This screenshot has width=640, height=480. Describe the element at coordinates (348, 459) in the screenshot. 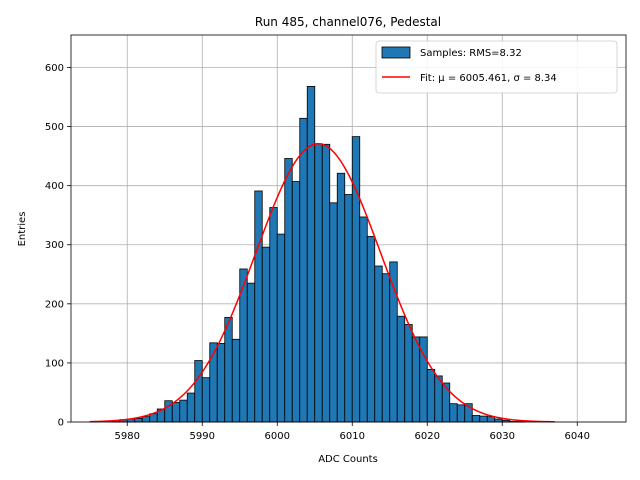

I see `x-axis-label: ADC Counts` at that location.